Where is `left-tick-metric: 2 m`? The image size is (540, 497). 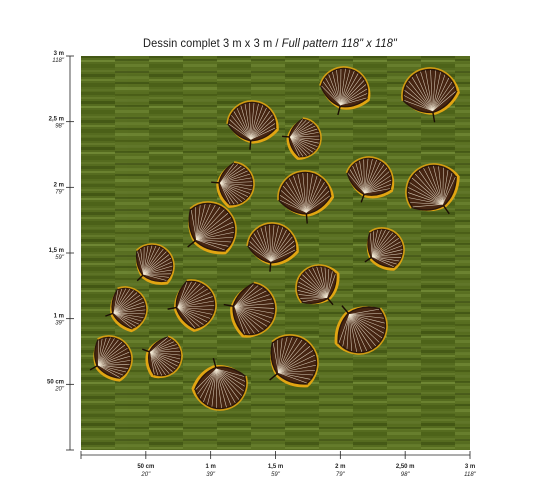
left-tick-metric: 2 m is located at coordinates (59, 185).